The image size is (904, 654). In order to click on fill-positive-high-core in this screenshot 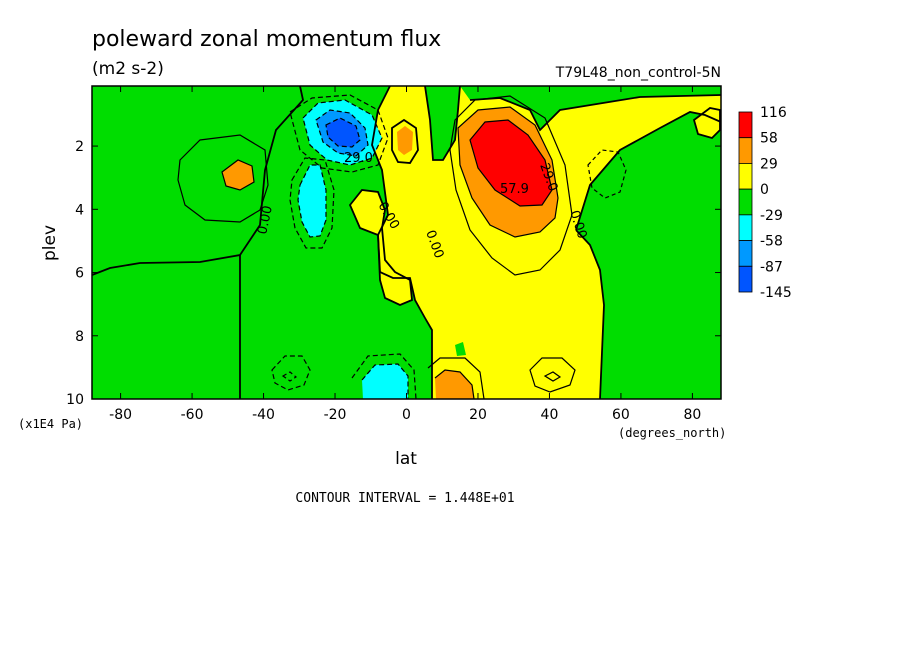, I will do `click(511, 163)`.